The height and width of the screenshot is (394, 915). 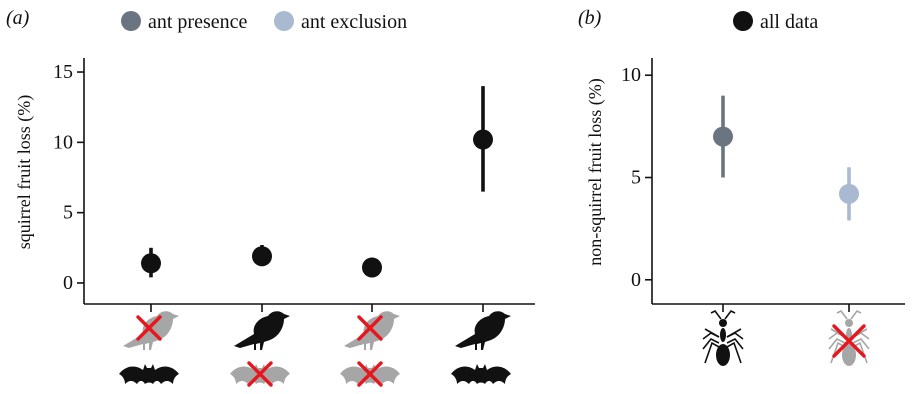 What do you see at coordinates (284, 21) in the screenshot?
I see `legend-swatch-ant-exclusion` at bounding box center [284, 21].